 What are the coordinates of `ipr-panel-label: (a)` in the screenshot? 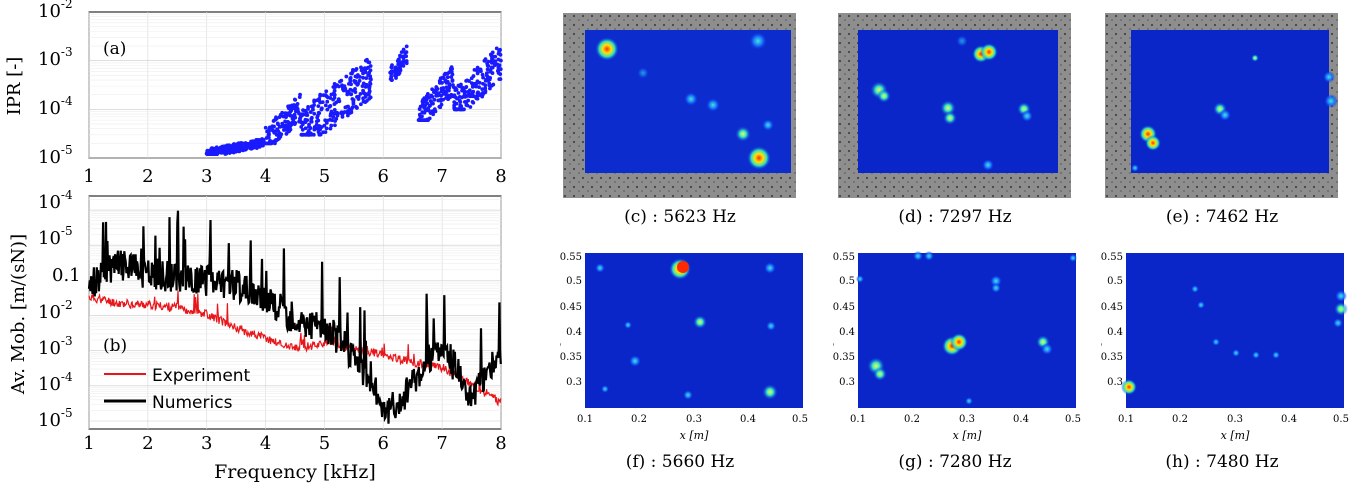 It's located at (114, 49).